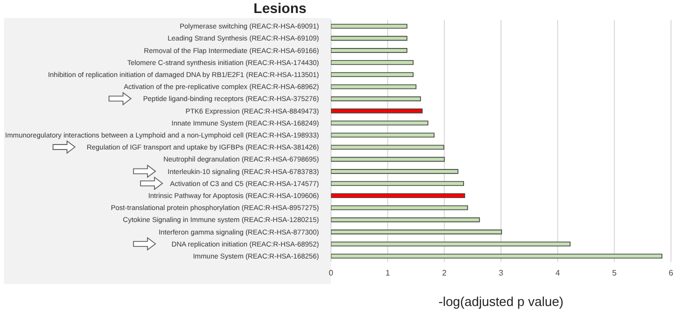 The height and width of the screenshot is (320, 679). Describe the element at coordinates (331, 273) in the screenshot. I see `x-tick-label: 0` at that location.